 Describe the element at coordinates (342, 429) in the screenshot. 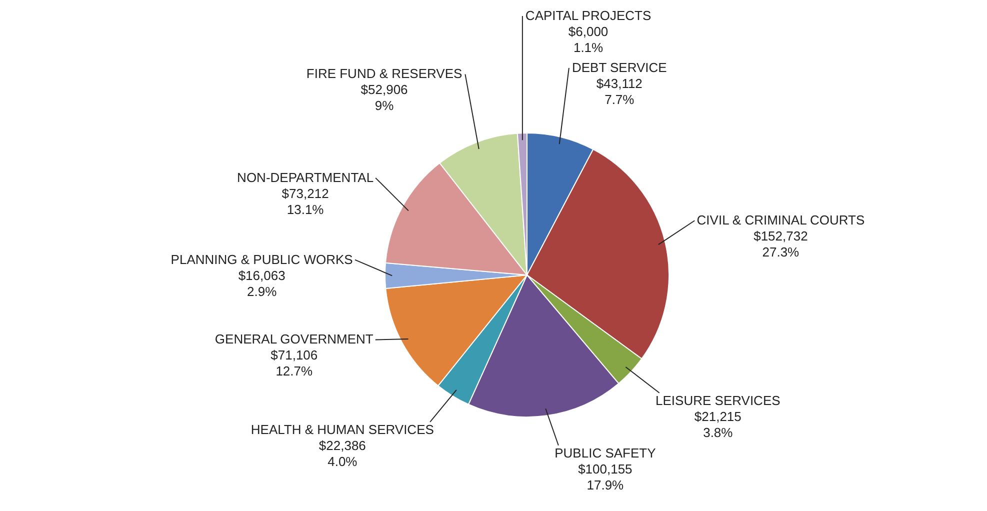

I see `slice-label: HEALTH & HUMAN SERVICES` at that location.